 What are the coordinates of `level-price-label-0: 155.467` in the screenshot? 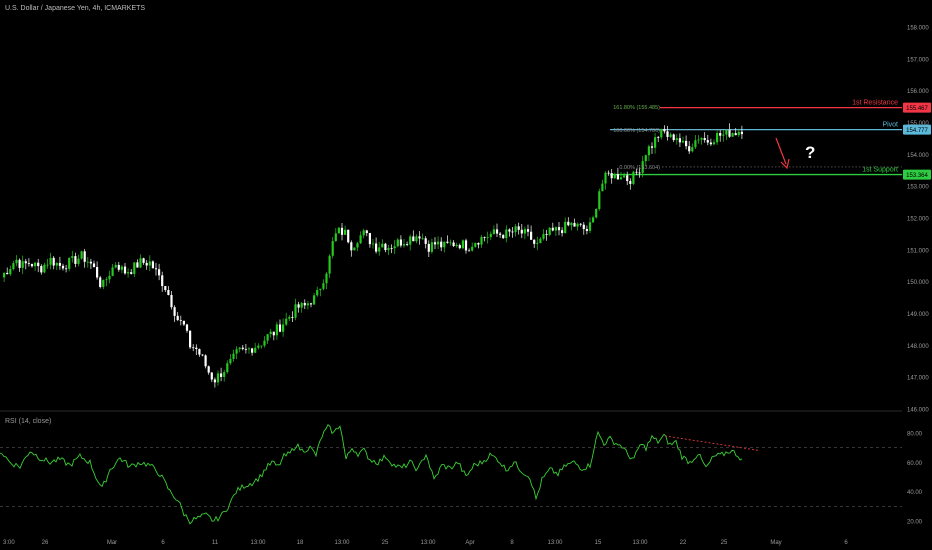 It's located at (917, 109).